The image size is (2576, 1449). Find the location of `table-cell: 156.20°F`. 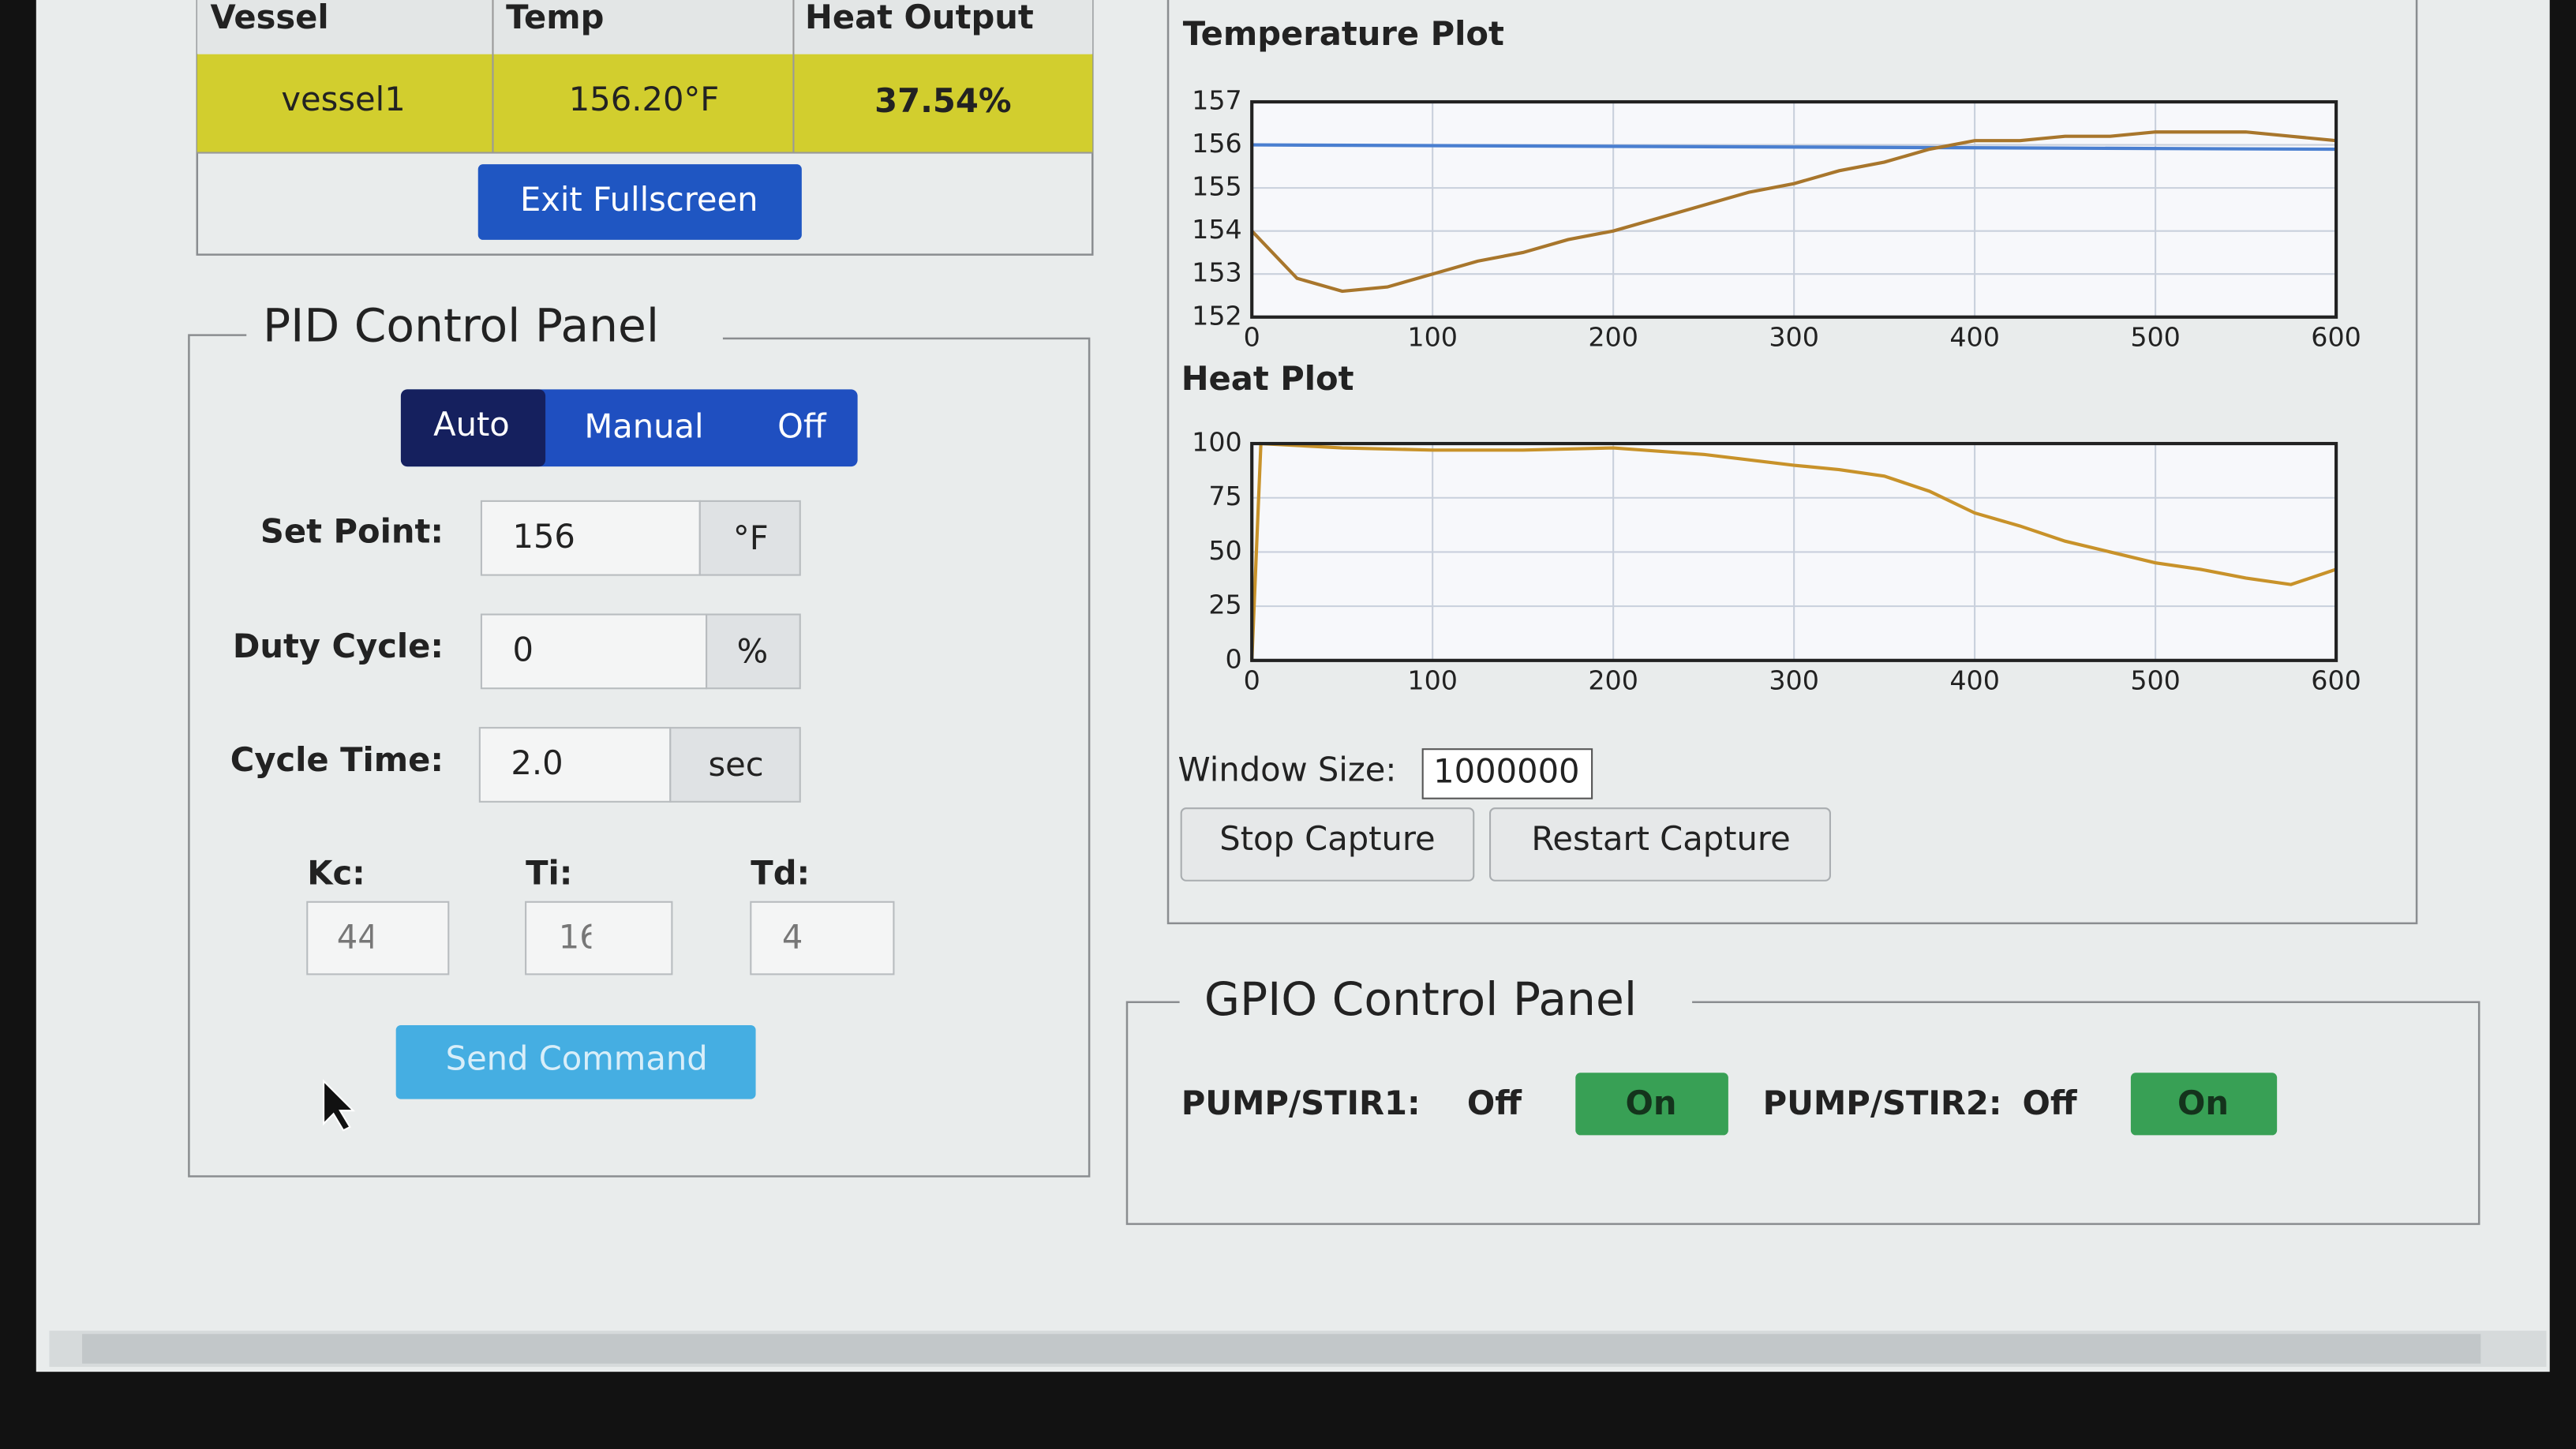

table-cell: 156.20°F is located at coordinates (644, 99).